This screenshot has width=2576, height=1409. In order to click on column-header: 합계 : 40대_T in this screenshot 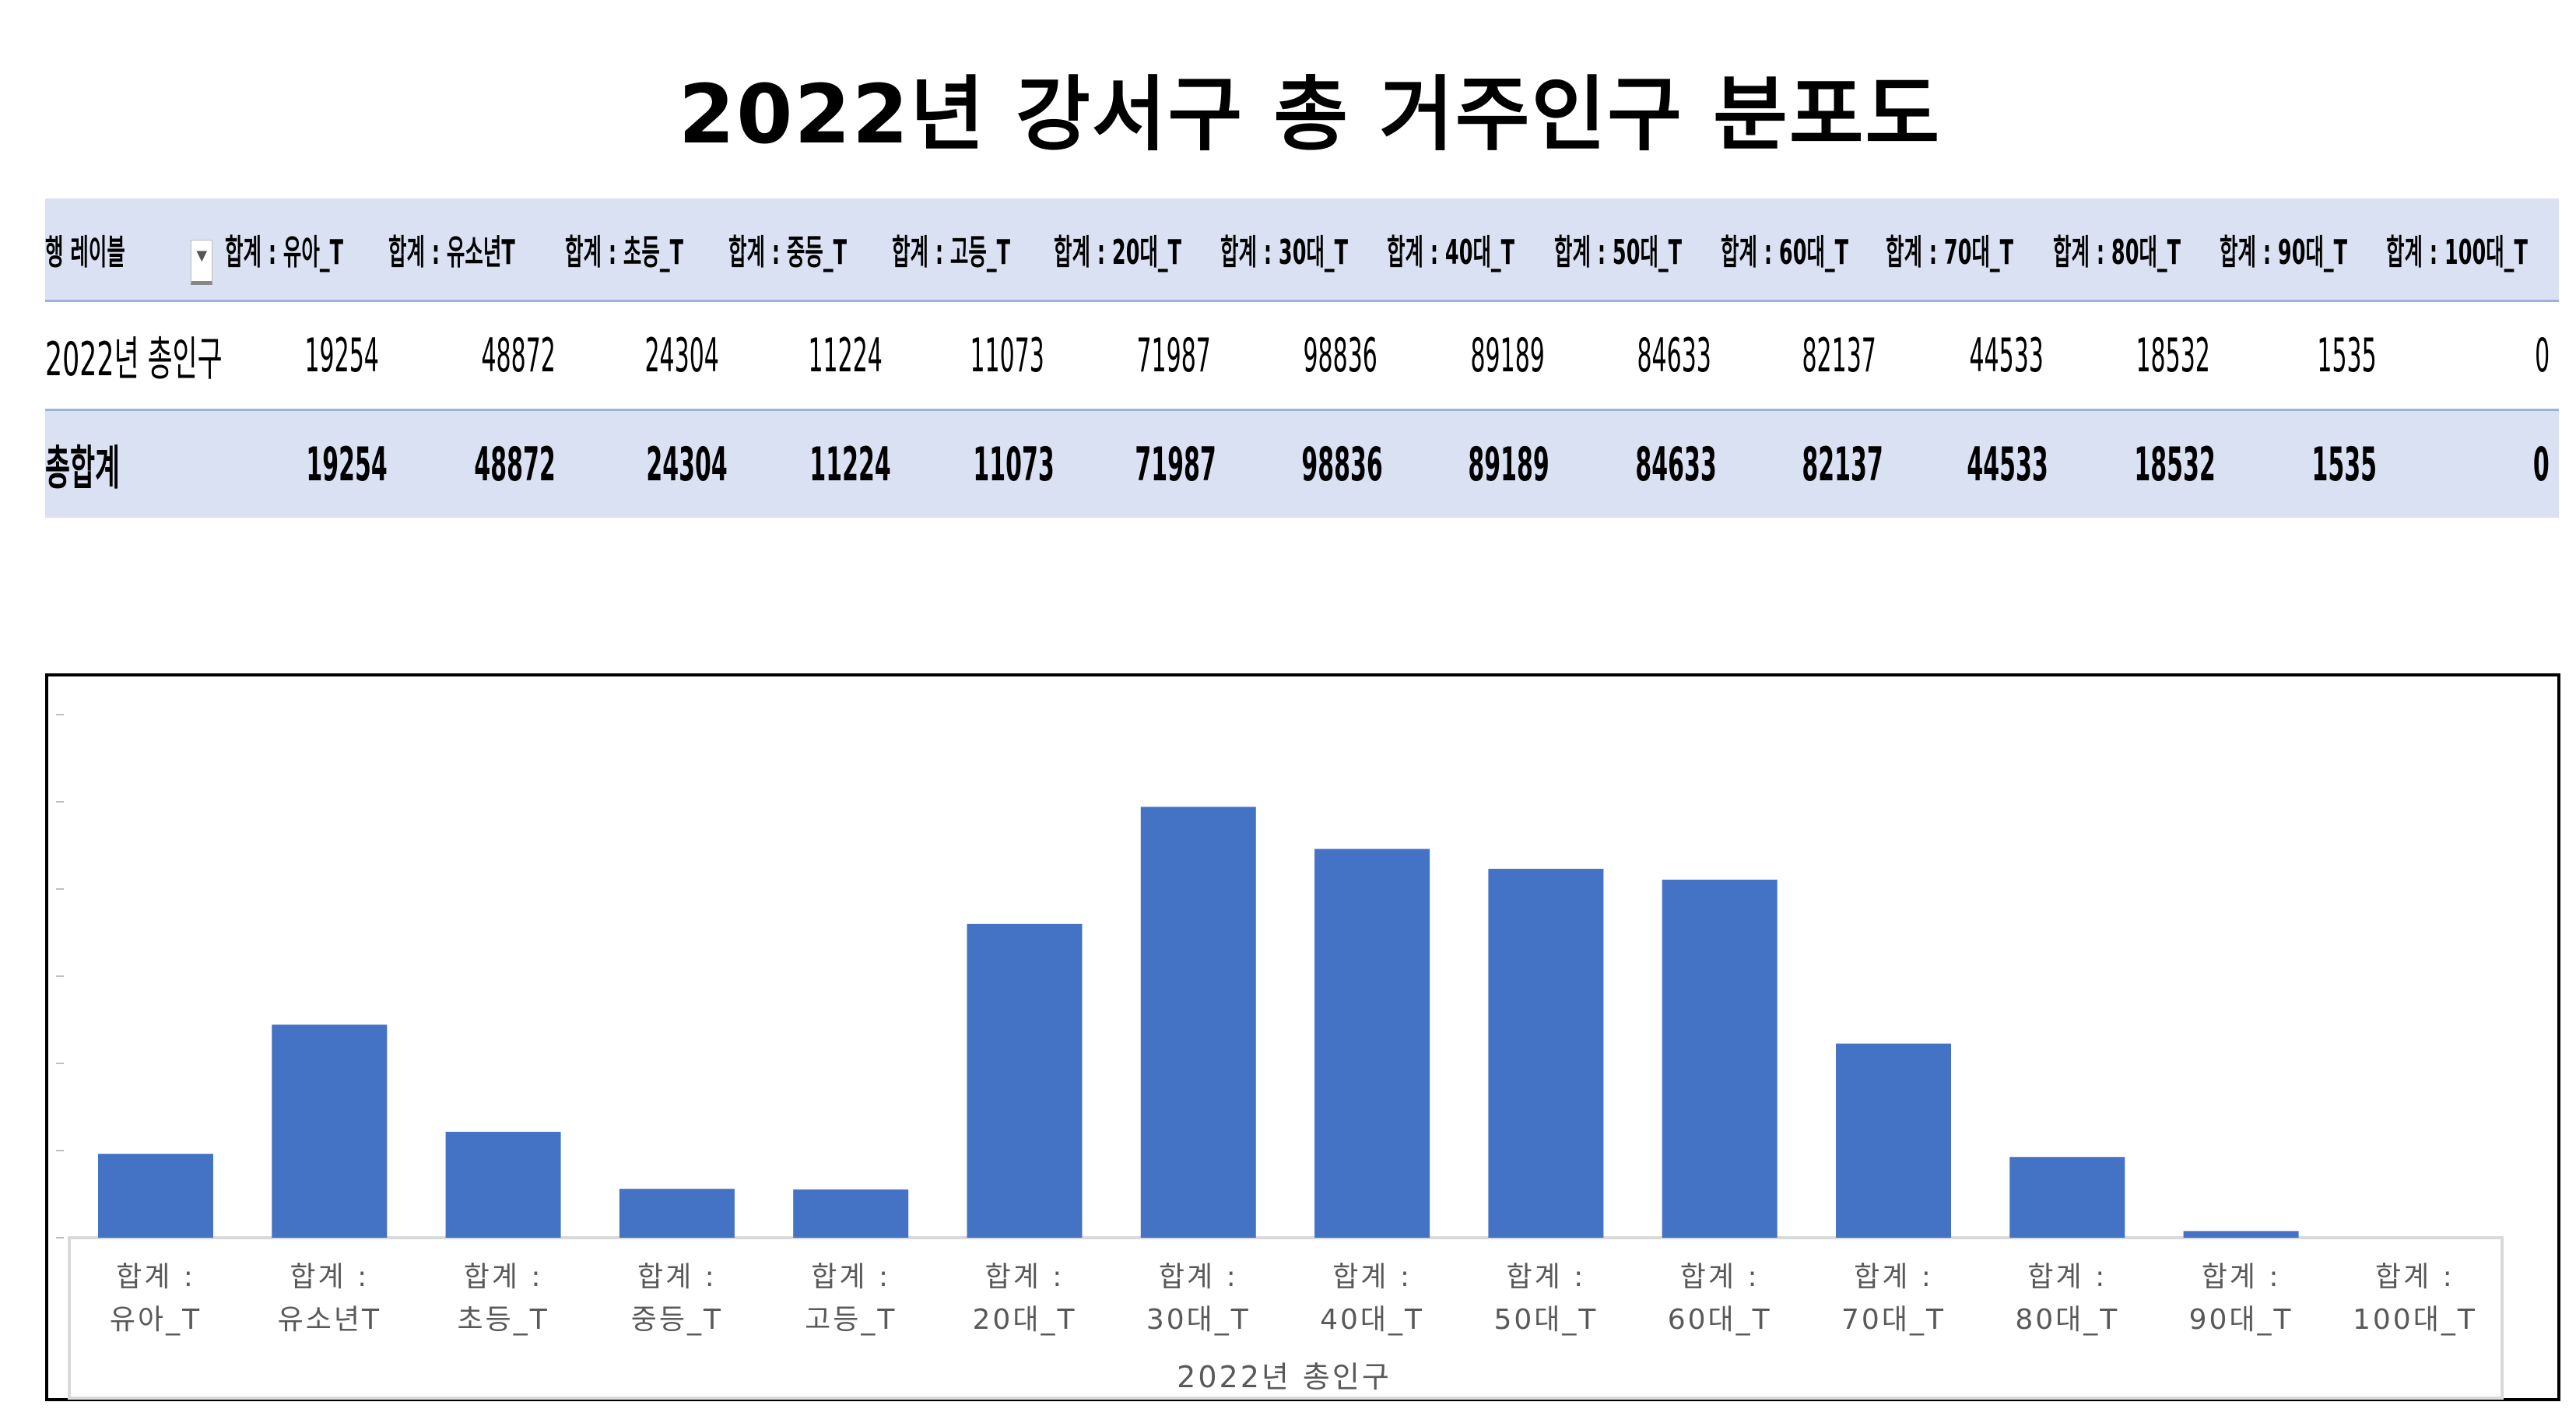, I will do `click(1471, 250)`.